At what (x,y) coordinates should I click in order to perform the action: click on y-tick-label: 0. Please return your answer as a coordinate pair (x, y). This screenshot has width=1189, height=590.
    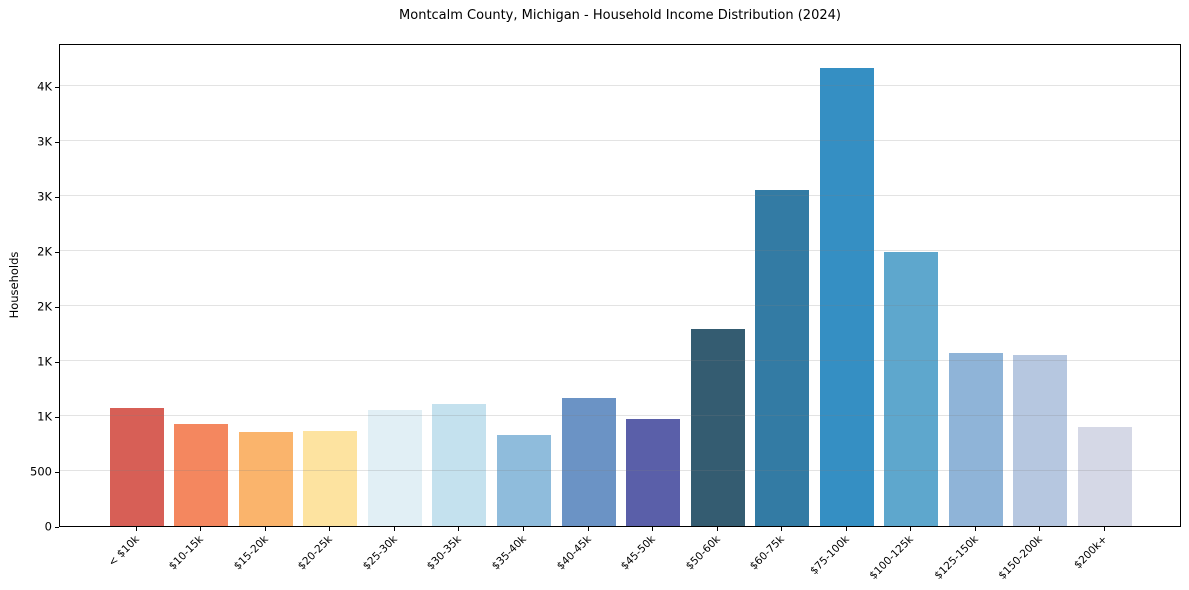
    Looking at the image, I should click on (48, 526).